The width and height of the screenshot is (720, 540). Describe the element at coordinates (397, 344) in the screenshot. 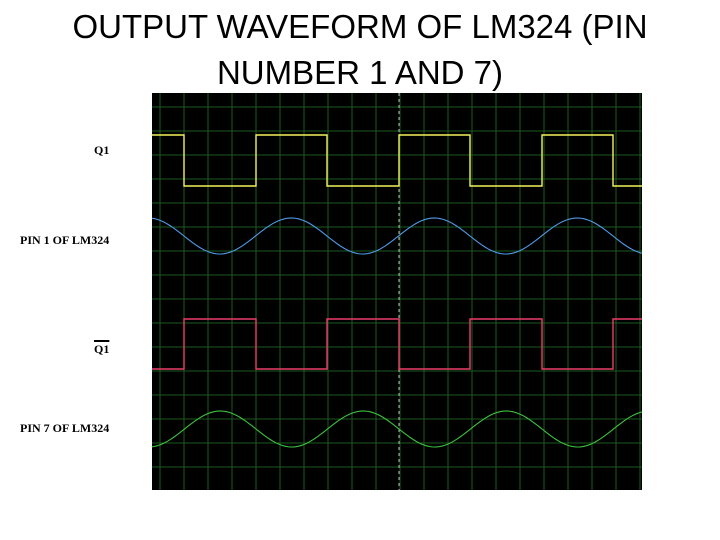

I see `trace-q1-bar` at that location.